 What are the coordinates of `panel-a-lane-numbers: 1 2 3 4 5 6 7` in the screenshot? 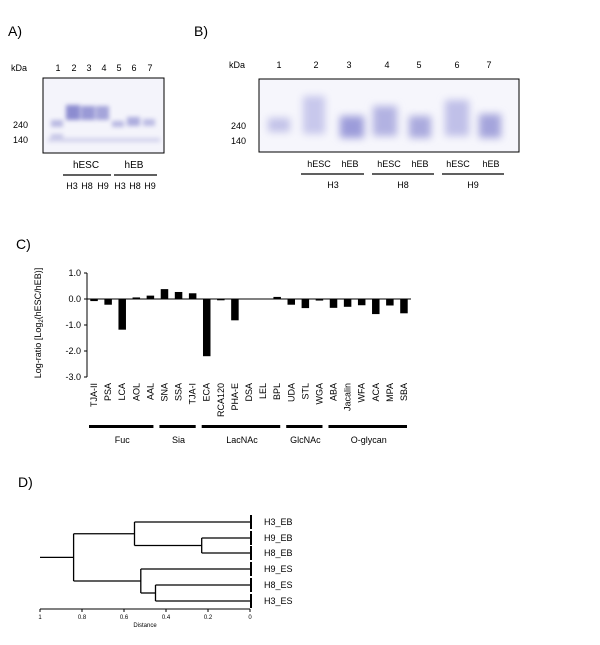 It's located at (103, 68).